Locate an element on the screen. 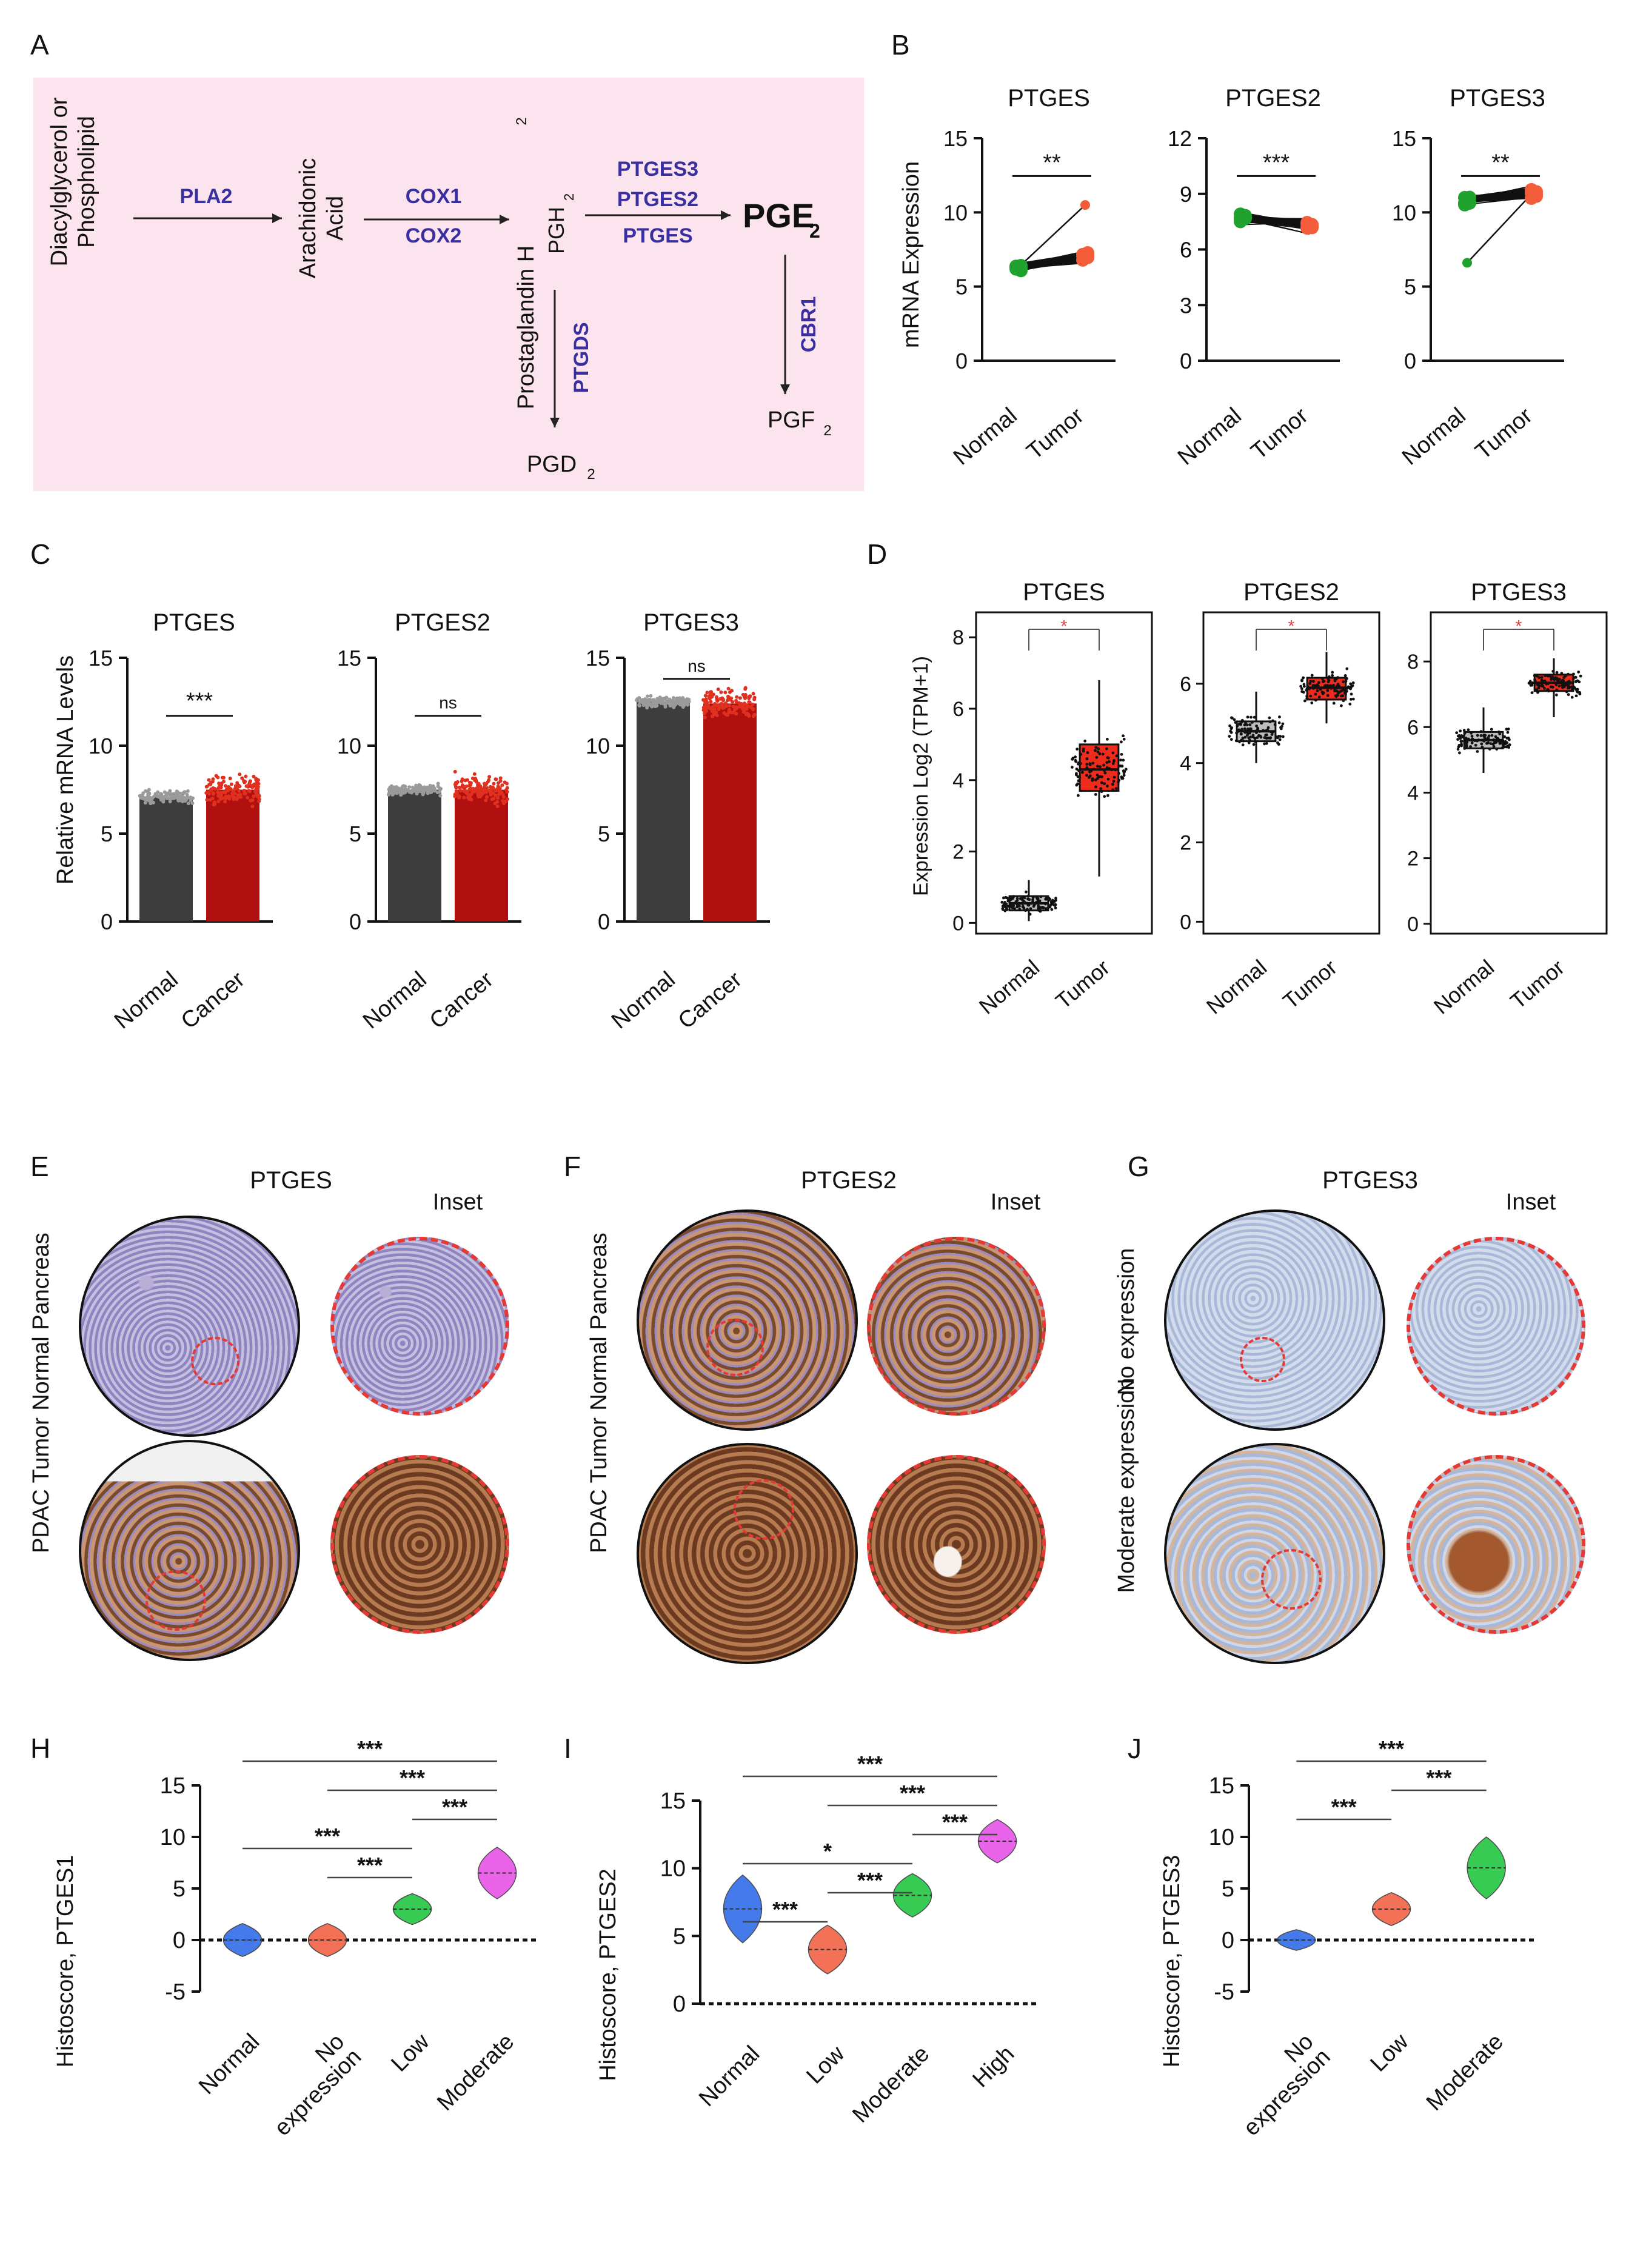 The height and width of the screenshot is (2268, 1646). pgd2-subscript: 2 is located at coordinates (591, 475).